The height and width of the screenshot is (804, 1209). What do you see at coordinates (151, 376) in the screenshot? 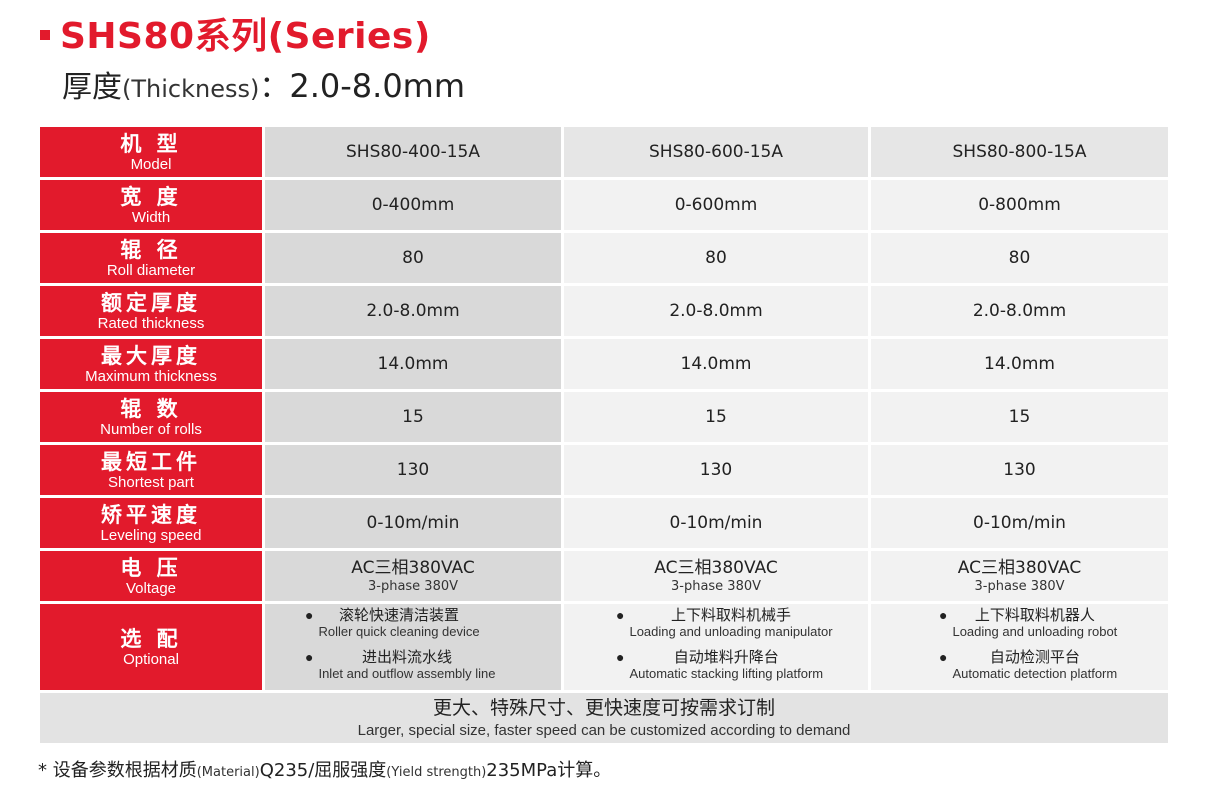
I see `row-label-en: Maximum thickness` at bounding box center [151, 376].